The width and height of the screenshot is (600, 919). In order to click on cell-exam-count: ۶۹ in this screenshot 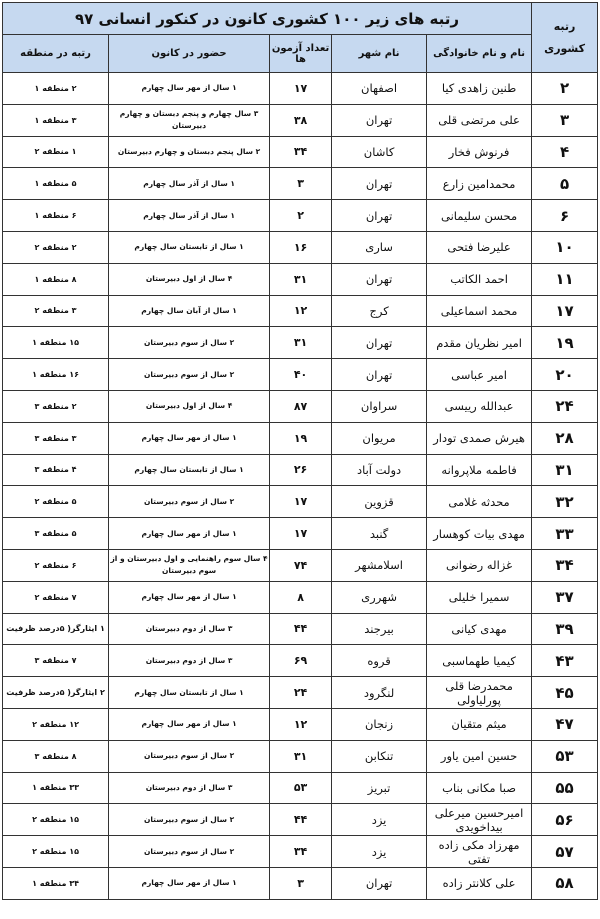, I will do `click(301, 661)`.